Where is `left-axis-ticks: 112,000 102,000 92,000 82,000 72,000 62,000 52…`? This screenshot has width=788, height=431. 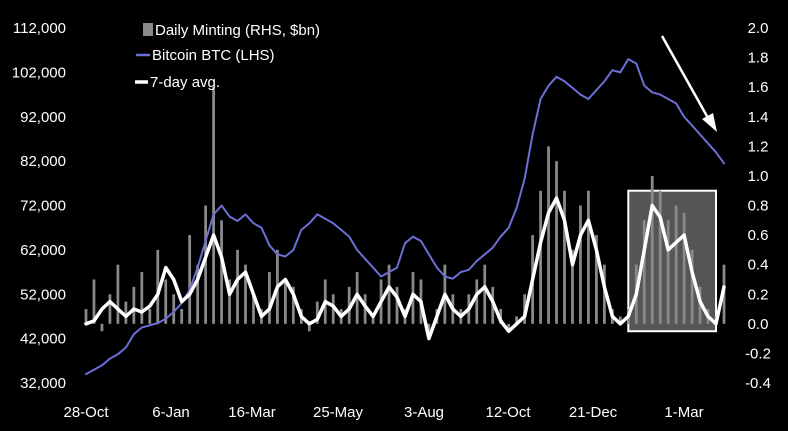 left-axis-ticks: 112,000 102,000 92,000 82,000 72,000 62,000 52… is located at coordinates (39, 206).